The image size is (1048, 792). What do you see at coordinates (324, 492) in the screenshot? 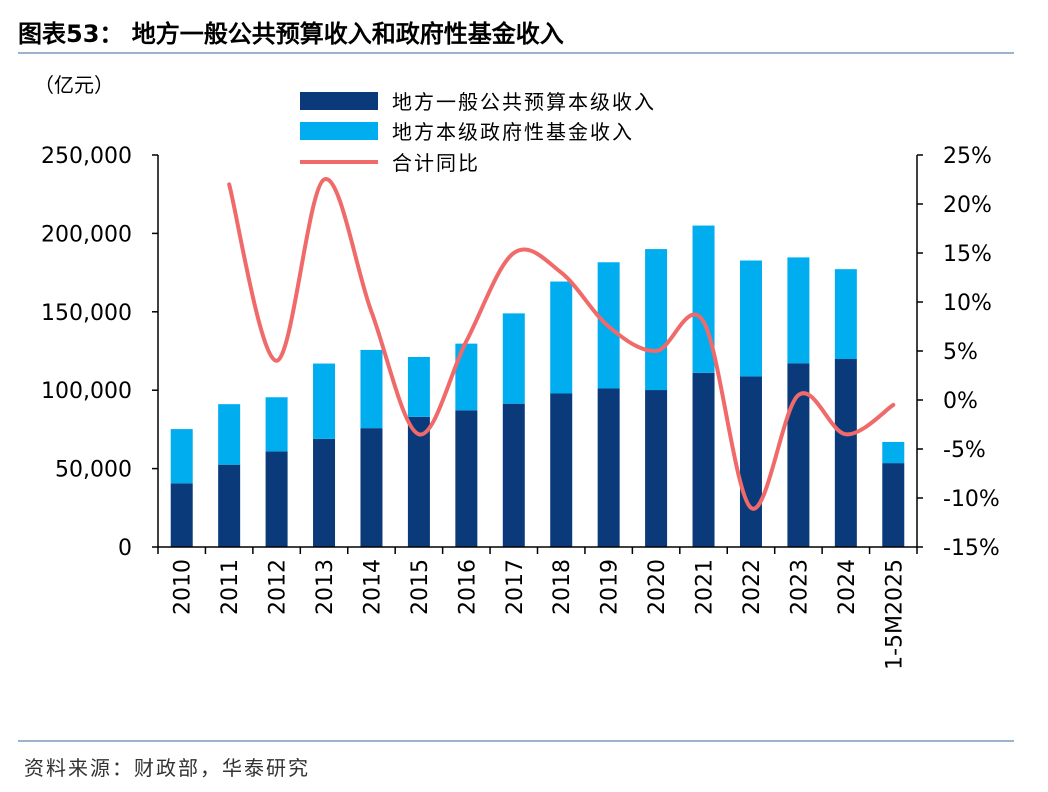
I see `bar-2013-general-budget` at bounding box center [324, 492].